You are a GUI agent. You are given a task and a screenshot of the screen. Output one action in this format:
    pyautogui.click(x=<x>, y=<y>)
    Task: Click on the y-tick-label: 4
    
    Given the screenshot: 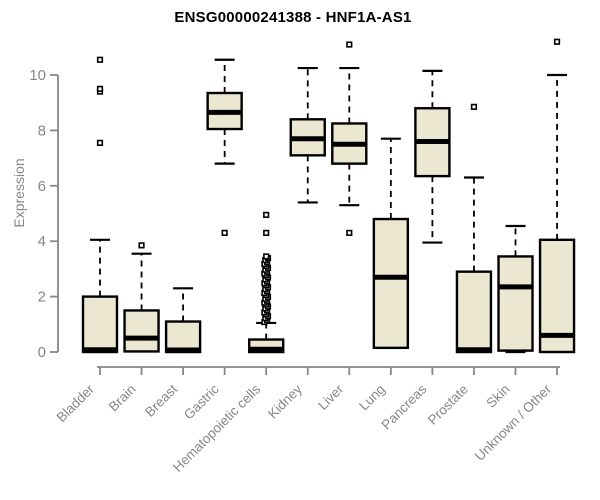 What is the action you would take?
    pyautogui.click(x=42, y=241)
    